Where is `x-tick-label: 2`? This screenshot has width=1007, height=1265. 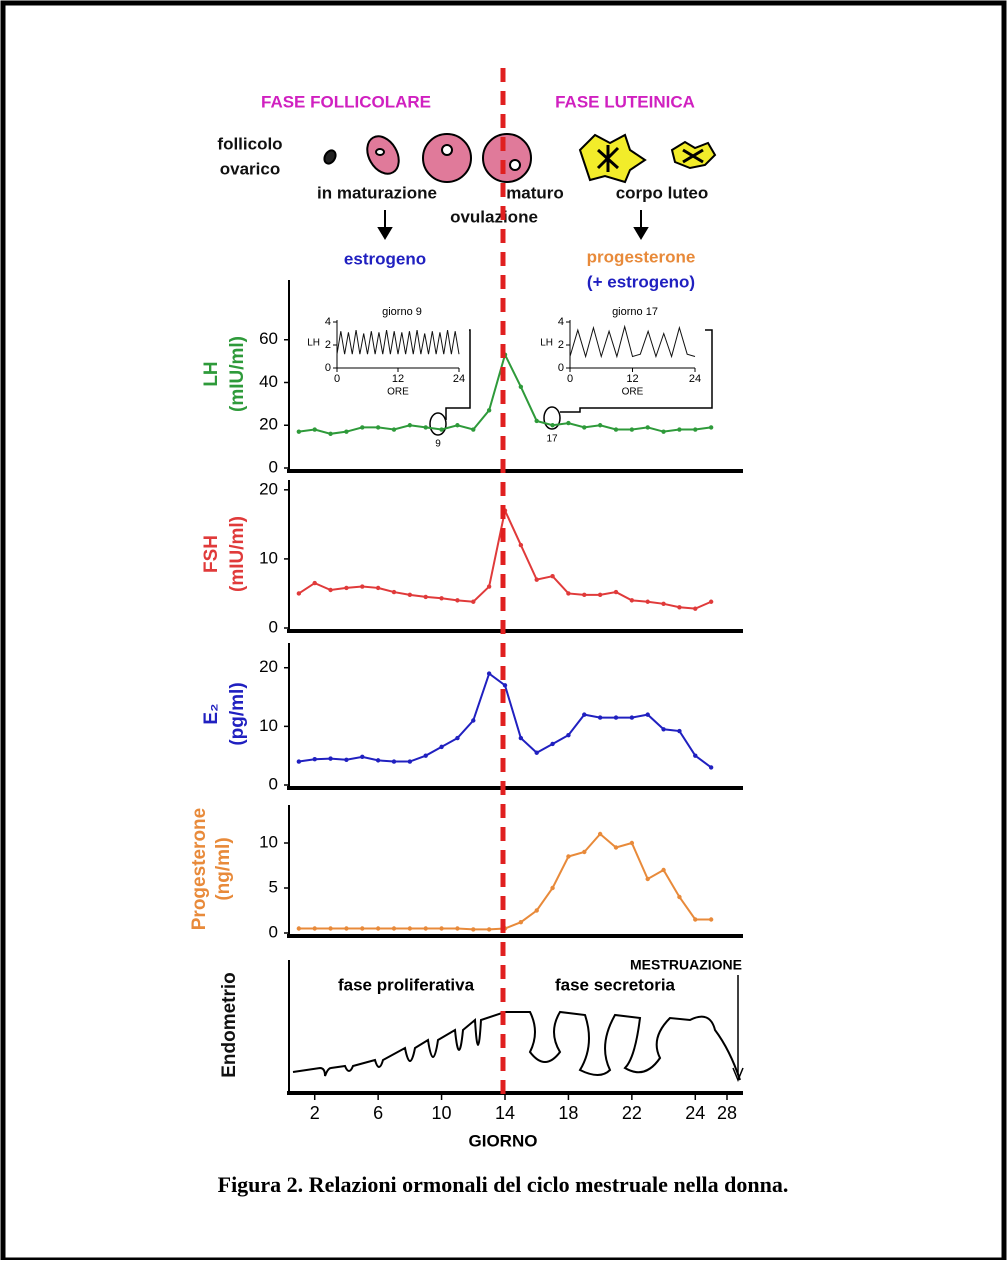
x-tick-label: 2 is located at coordinates (315, 1113).